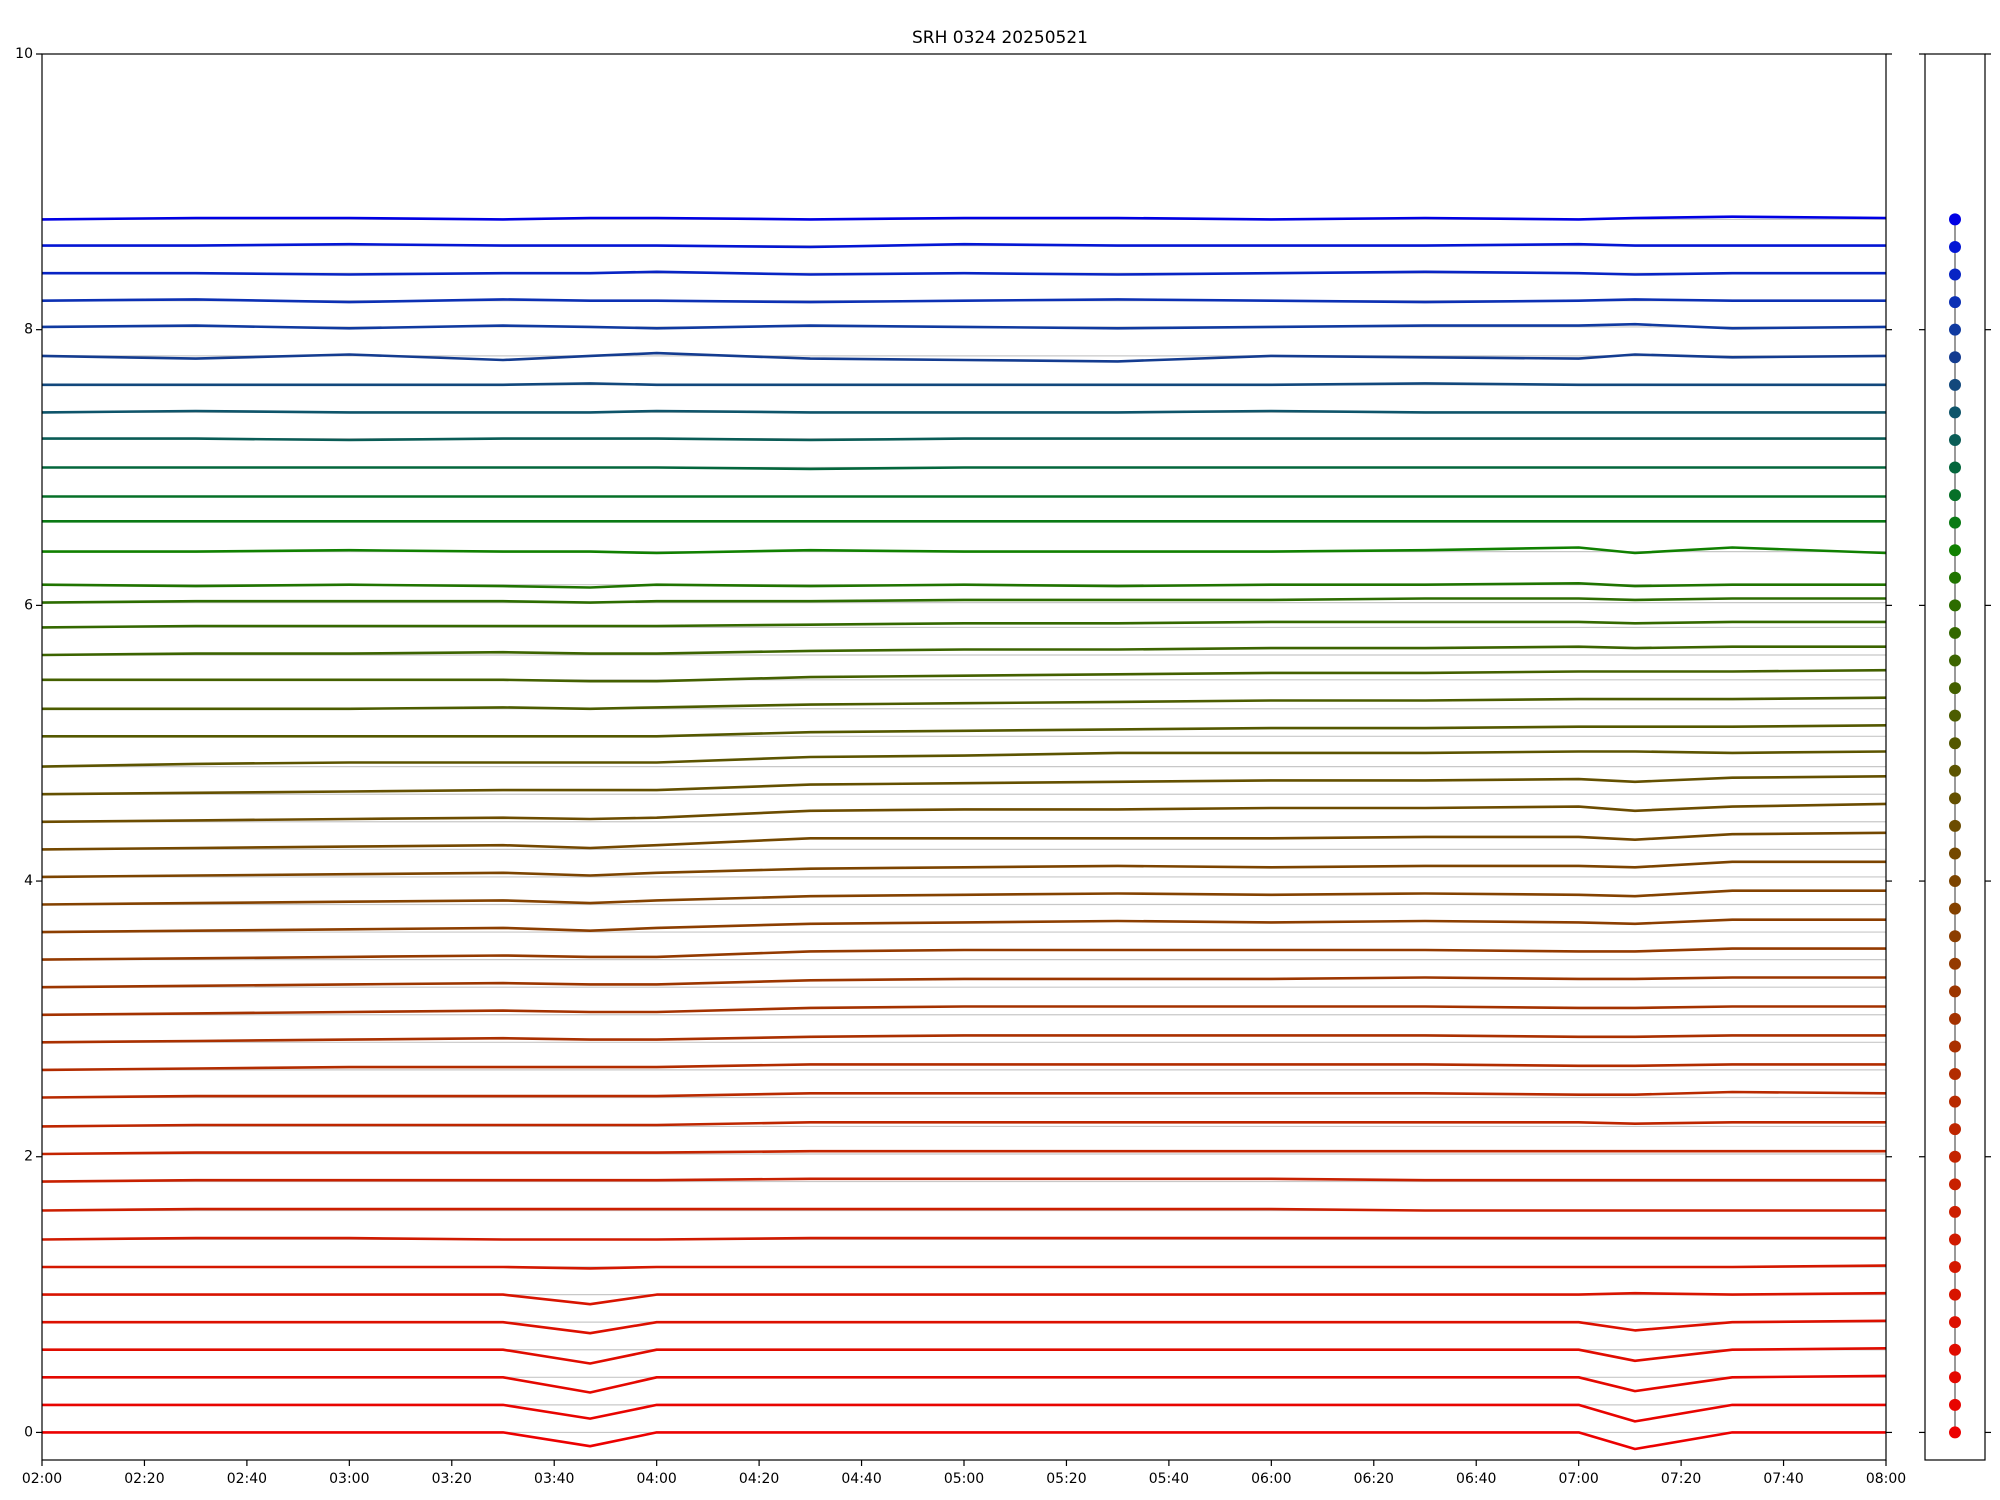  Describe the element at coordinates (1271, 1479) in the screenshot. I see `x-tick-label: 06:00` at that location.